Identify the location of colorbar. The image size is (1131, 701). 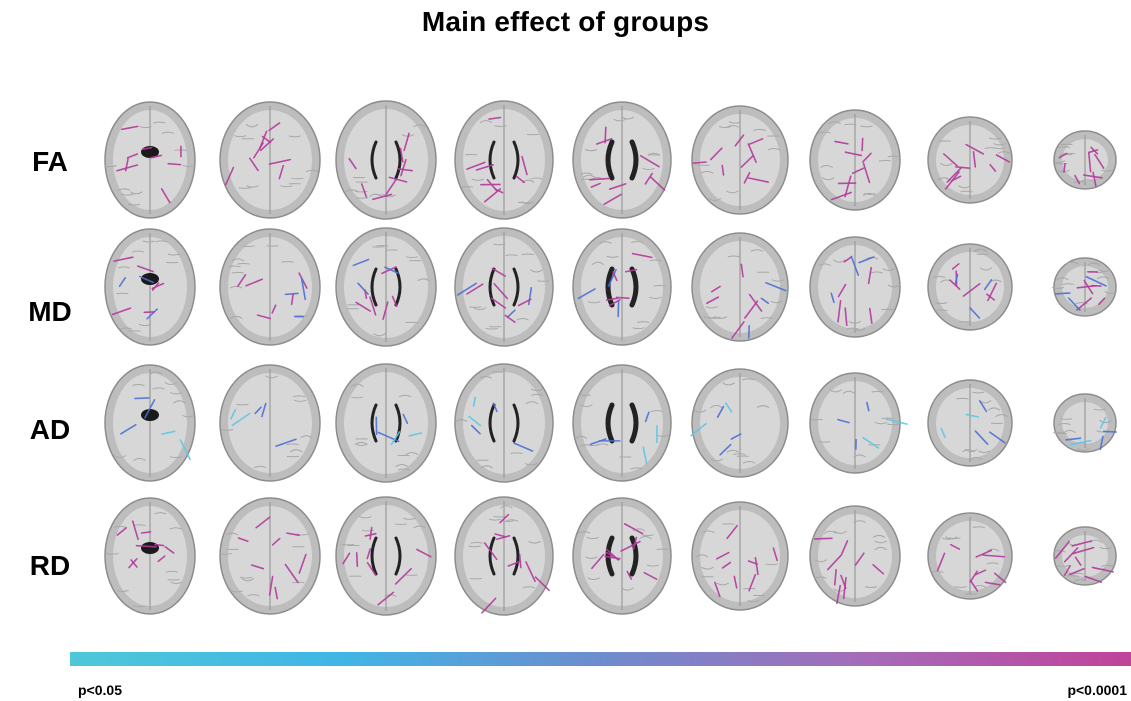
(600, 659).